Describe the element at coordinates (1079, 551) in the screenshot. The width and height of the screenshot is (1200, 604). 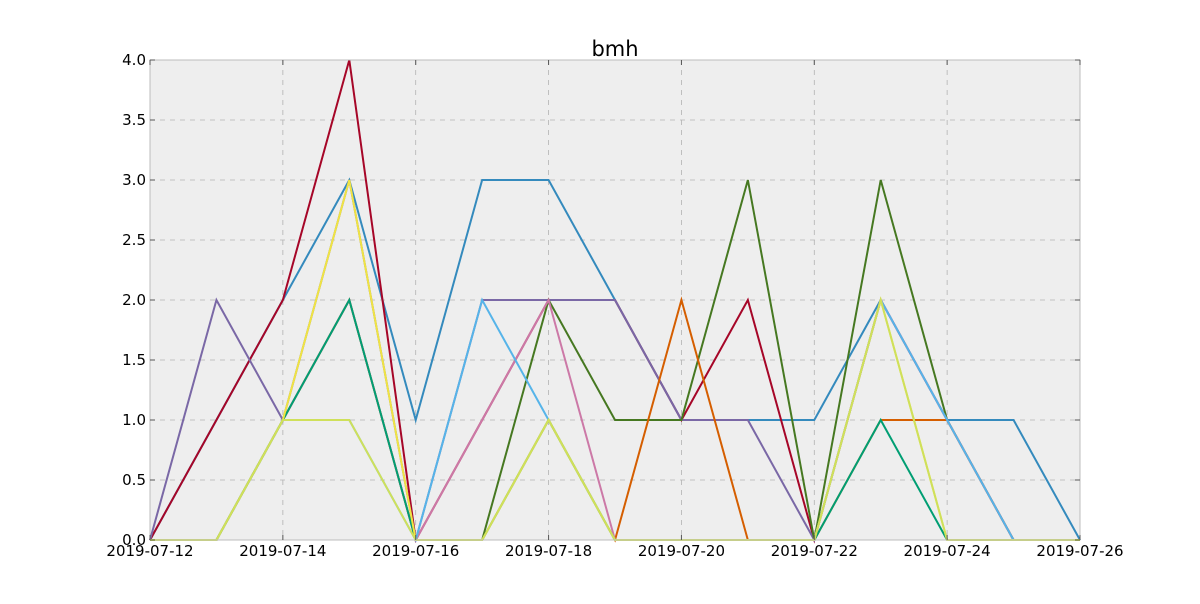
I see `x-tick-label: 2019-07-26` at that location.